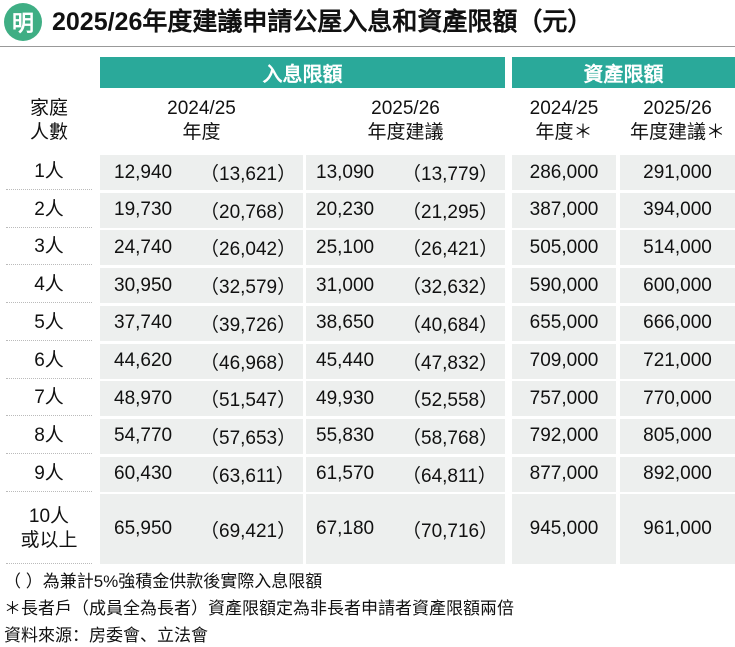 The width and height of the screenshot is (735, 647). I want to click on row-label: 6人, so click(49, 361).